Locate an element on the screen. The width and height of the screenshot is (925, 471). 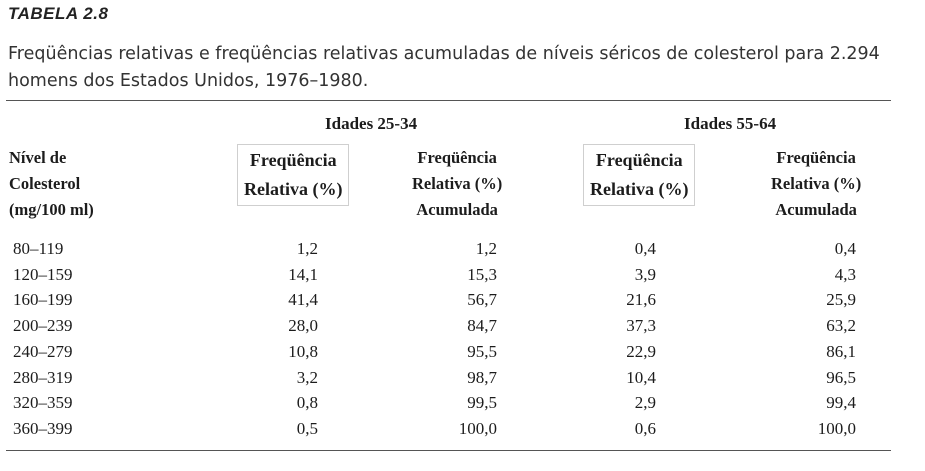
cell-rel-55-64: 21,6 is located at coordinates (641, 300).